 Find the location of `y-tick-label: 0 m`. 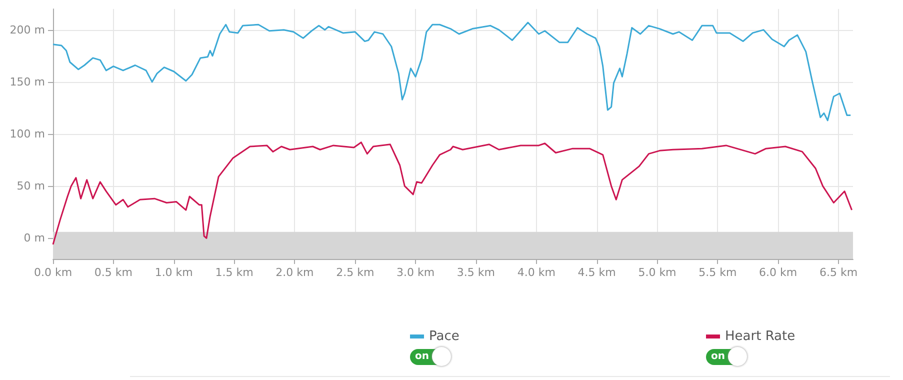

y-tick-label: 0 m is located at coordinates (34, 238).